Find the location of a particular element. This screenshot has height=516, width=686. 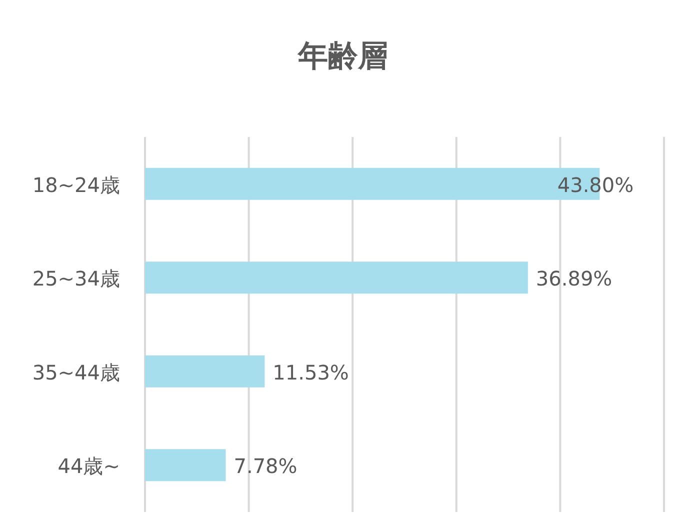

chart-title: 年齢層 is located at coordinates (342, 56).